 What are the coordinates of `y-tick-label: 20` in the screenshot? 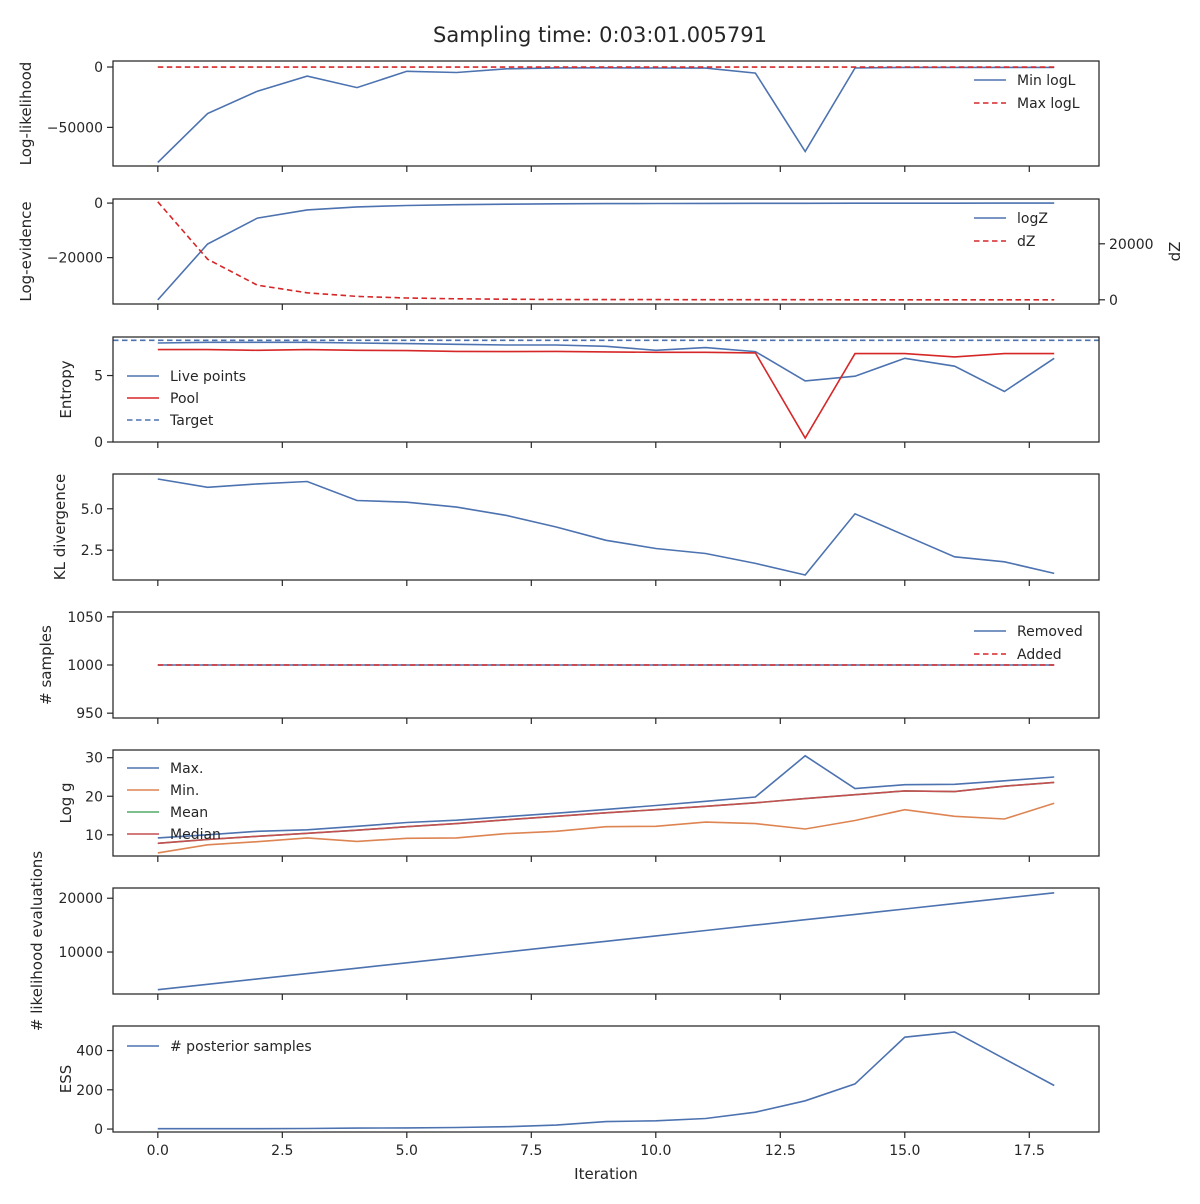 It's located at (94, 797).